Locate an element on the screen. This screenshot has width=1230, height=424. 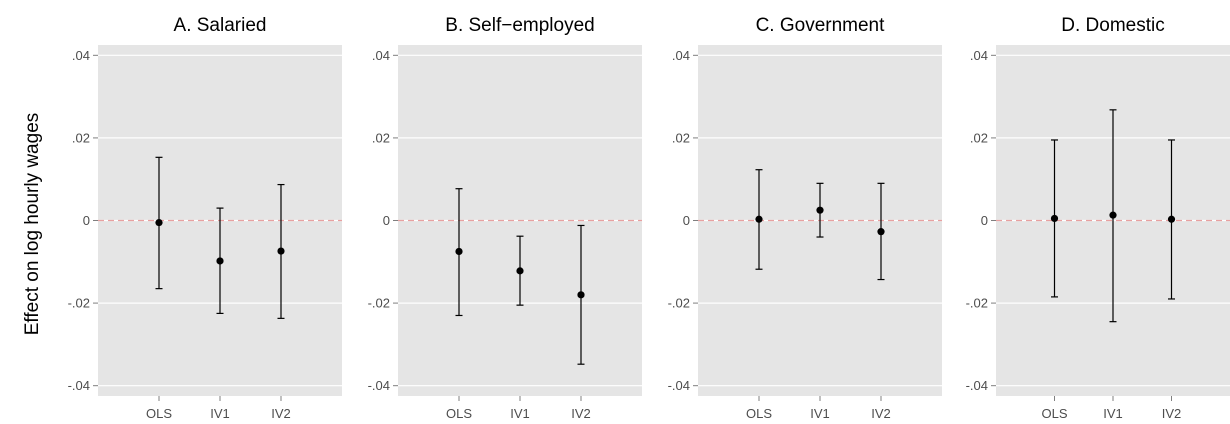
panel-title: B. Self−employed is located at coordinates (519, 25).